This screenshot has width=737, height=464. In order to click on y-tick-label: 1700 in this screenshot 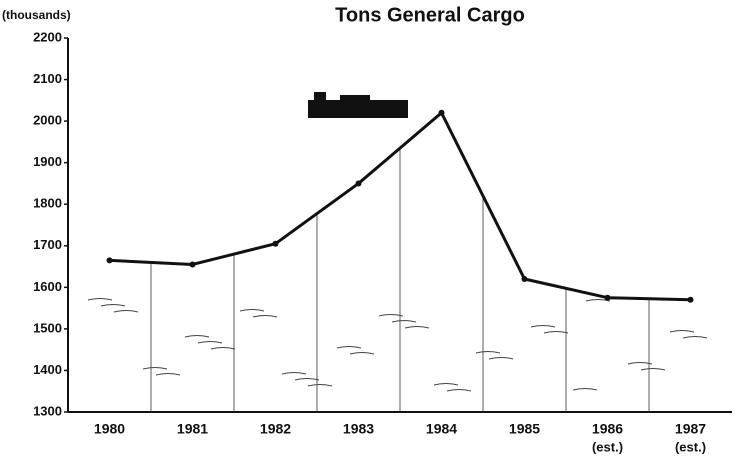, I will do `click(47, 244)`.